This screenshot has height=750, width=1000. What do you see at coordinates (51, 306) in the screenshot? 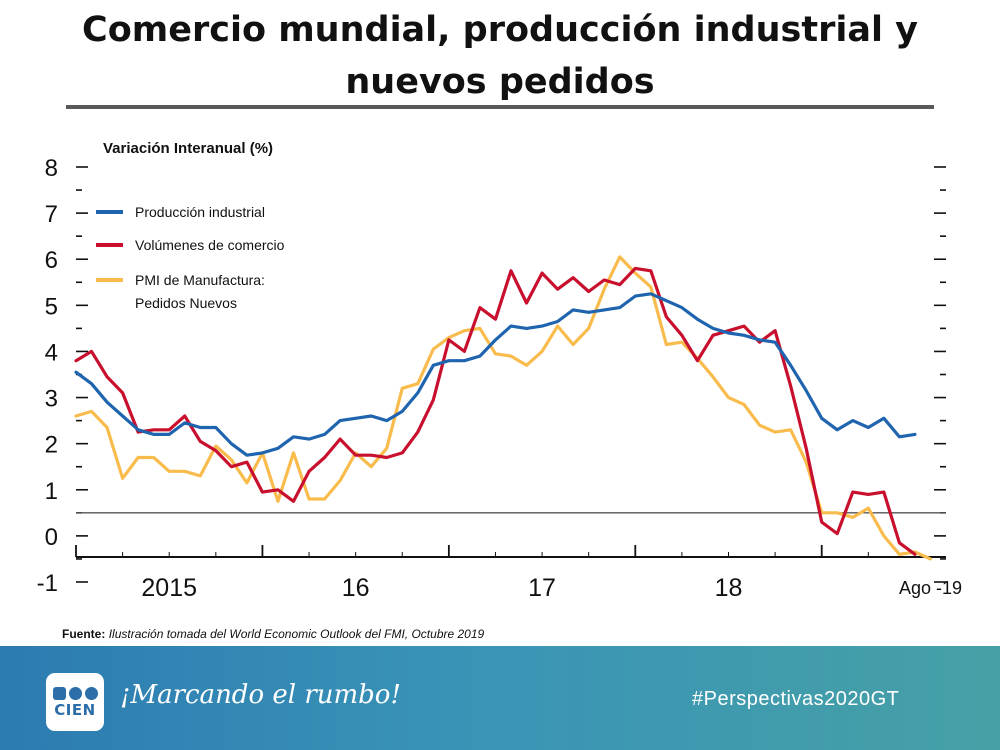
I see `y-tick-label: 5` at bounding box center [51, 306].